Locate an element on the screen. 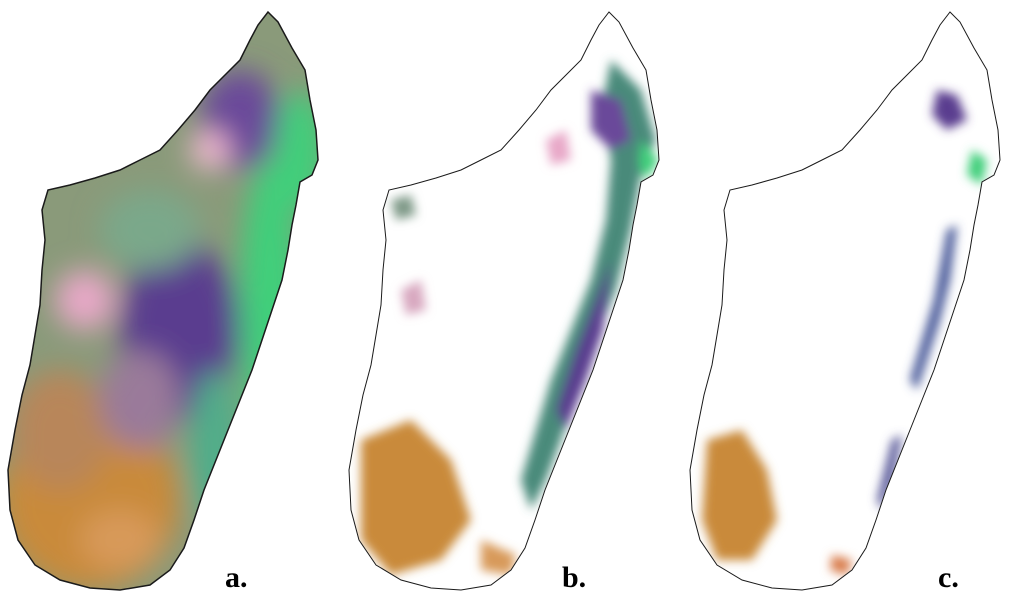  panel-label-b: b. is located at coordinates (574, 577).